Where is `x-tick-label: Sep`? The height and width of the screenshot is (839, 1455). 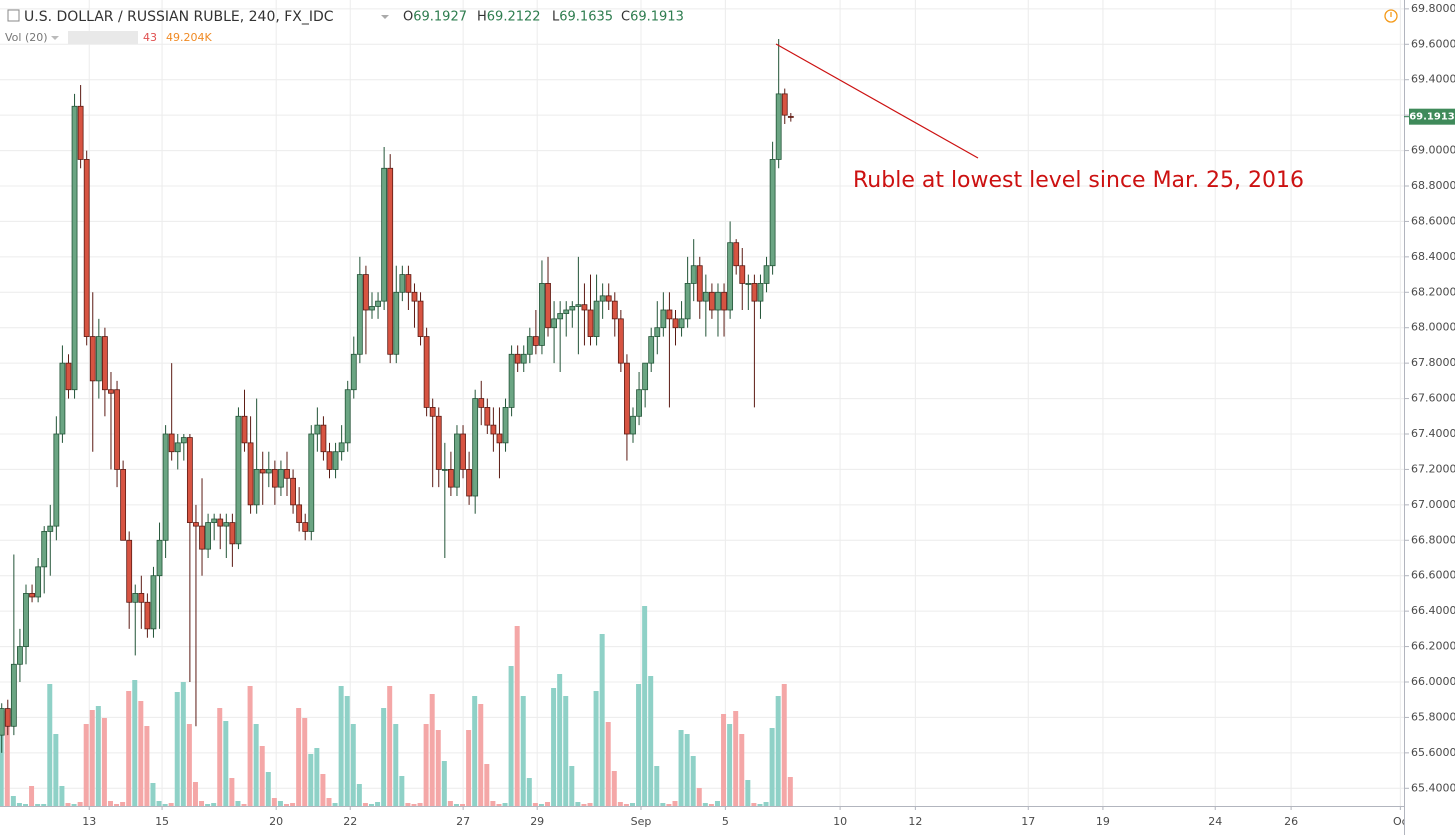
x-tick-label: Sep is located at coordinates (641, 821).